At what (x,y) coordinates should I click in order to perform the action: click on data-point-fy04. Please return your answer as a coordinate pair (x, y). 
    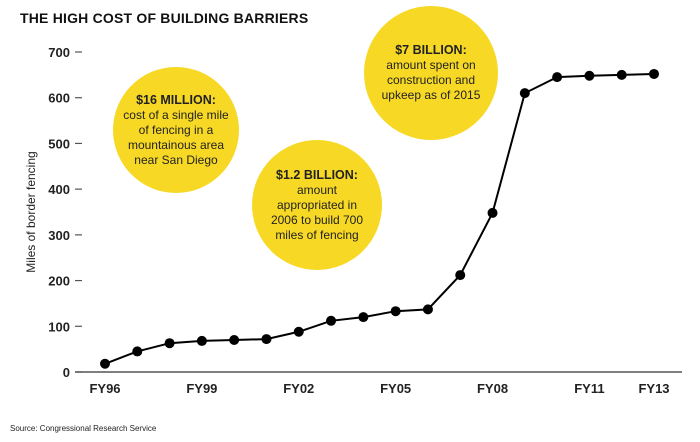
    Looking at the image, I should click on (363, 317).